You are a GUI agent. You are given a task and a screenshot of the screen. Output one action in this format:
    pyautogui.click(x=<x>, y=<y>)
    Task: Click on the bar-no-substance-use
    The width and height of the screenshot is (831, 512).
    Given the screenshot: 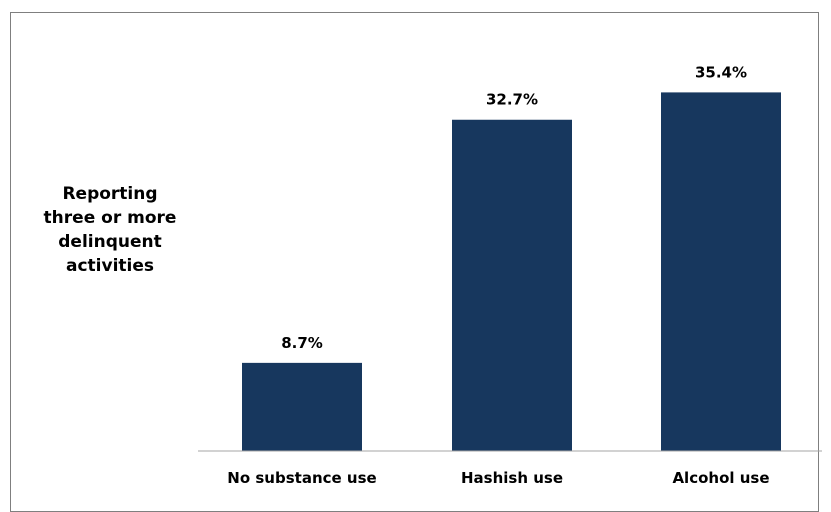 What is the action you would take?
    pyautogui.click(x=302, y=406)
    